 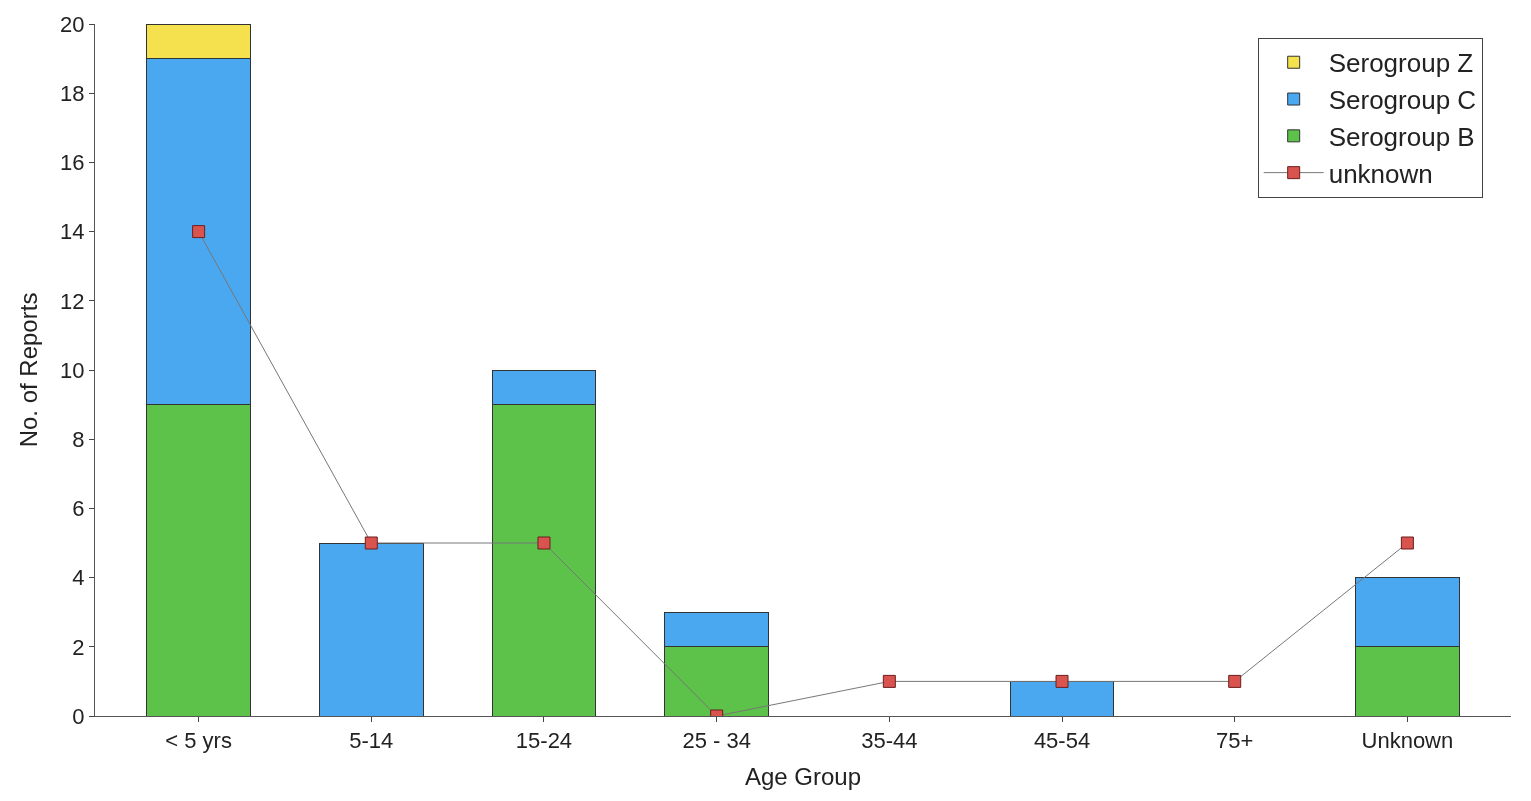 I want to click on y-tick-label: 18, so click(x=72, y=93).